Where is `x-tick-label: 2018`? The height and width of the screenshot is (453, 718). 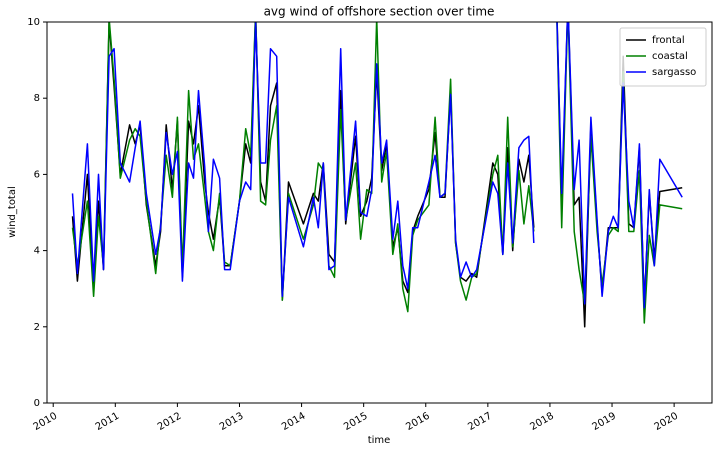 x-tick-label: 2018 is located at coordinates (542, 422).